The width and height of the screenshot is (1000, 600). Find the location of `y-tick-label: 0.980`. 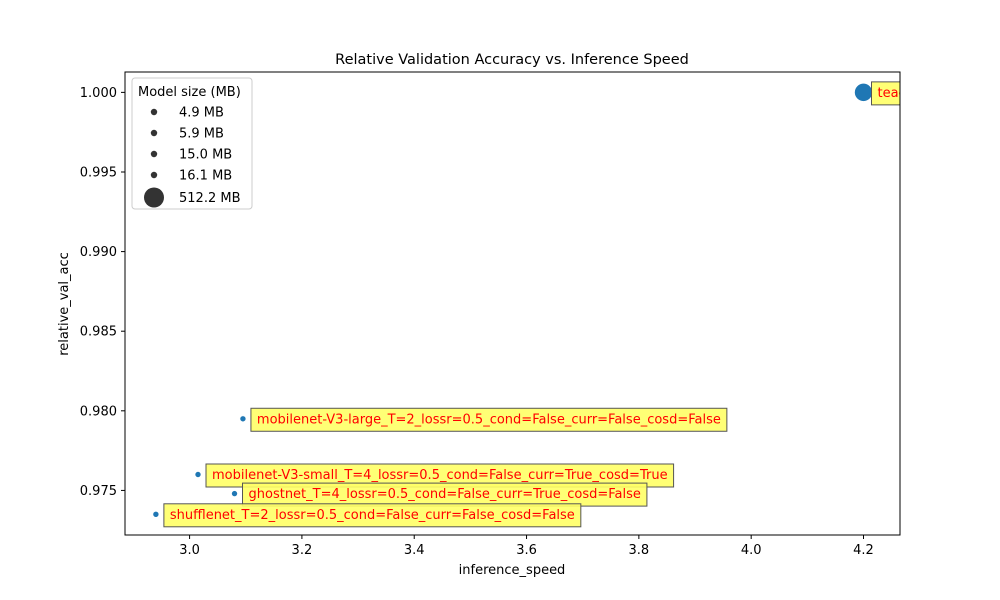

y-tick-label: 0.980 is located at coordinates (98, 411).